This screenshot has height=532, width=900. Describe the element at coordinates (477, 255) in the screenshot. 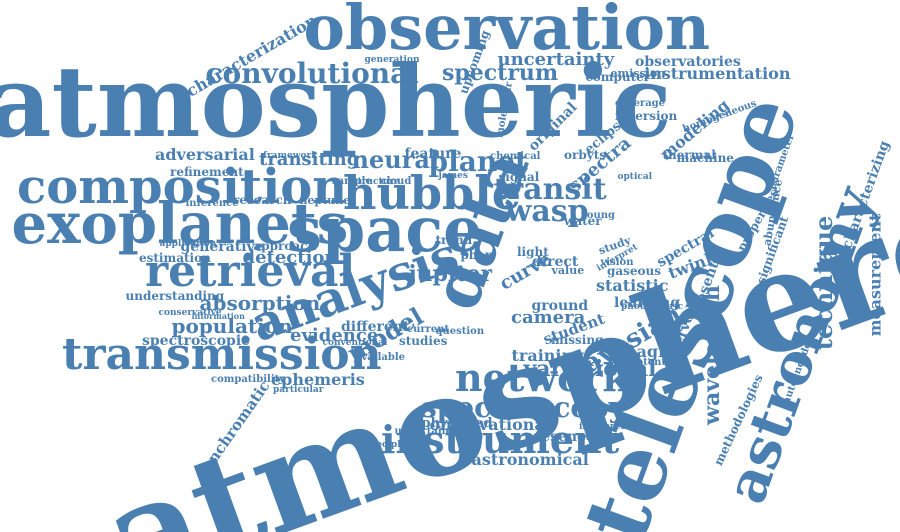

I see `word-pbep: pbep` at that location.